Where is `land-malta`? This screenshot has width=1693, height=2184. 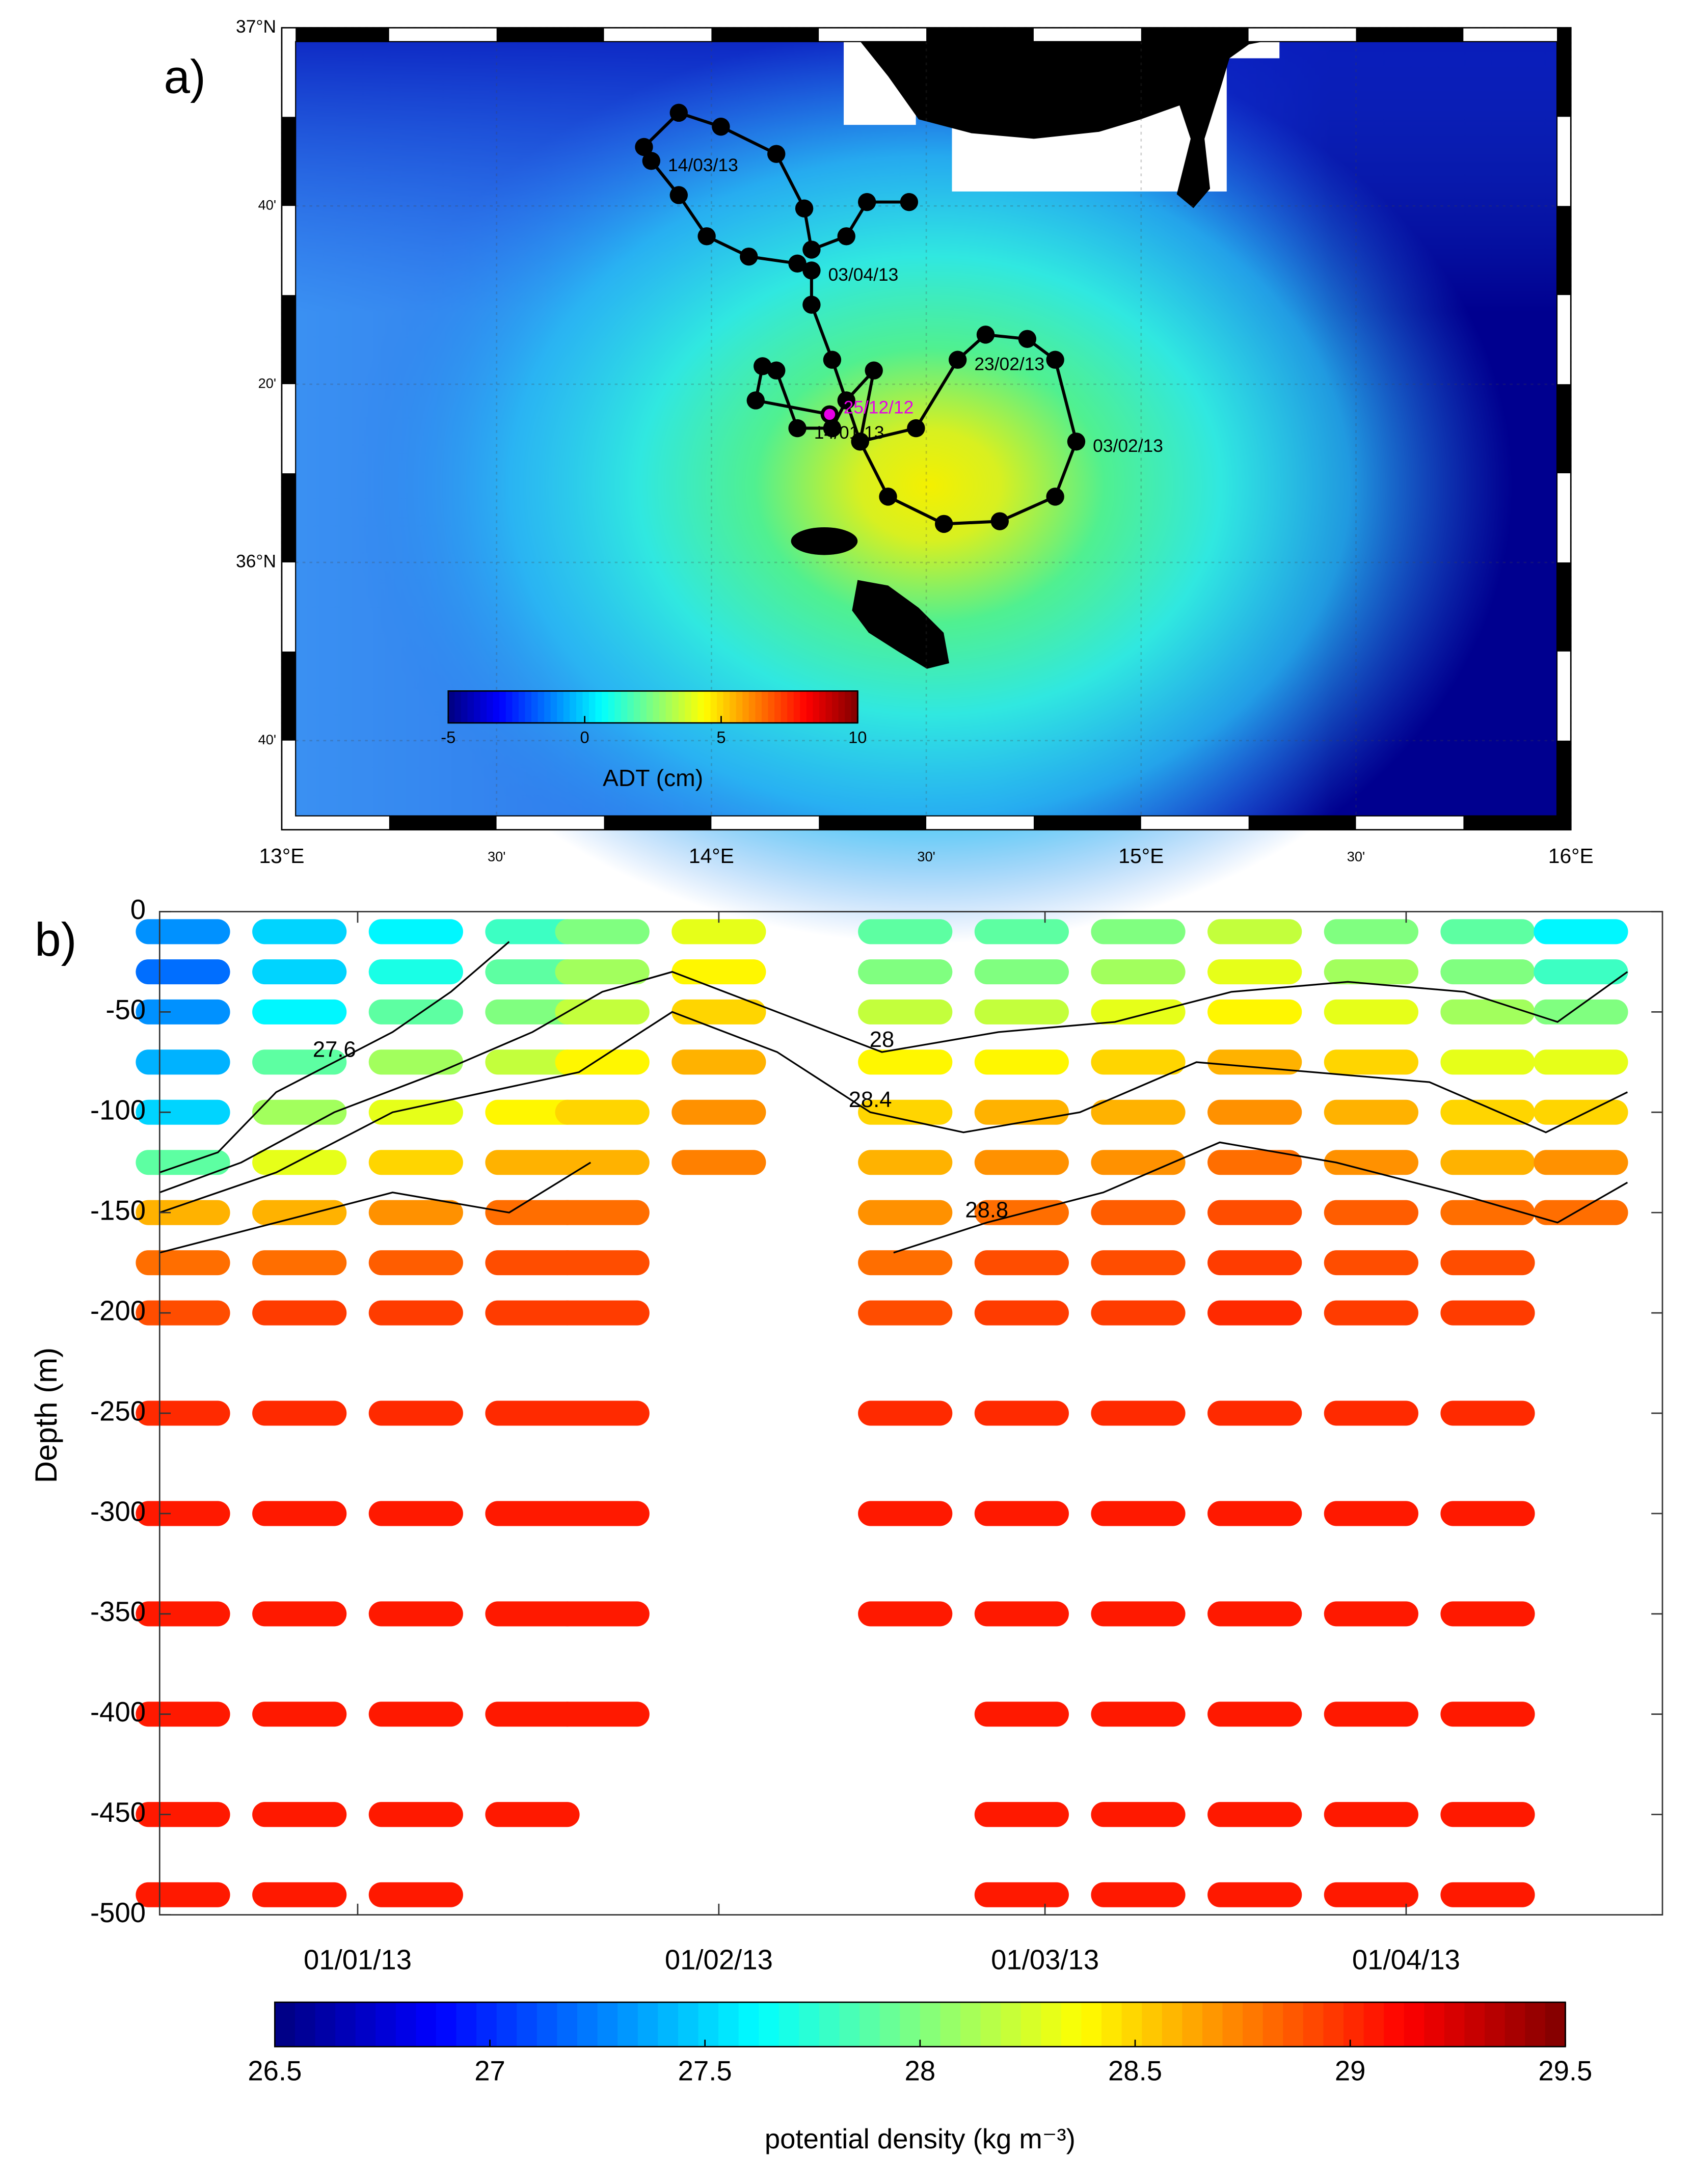 land-malta is located at coordinates (901, 624).